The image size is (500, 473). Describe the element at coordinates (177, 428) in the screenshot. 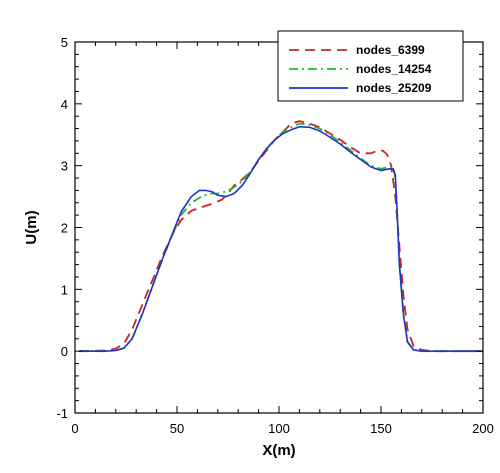

I see `x-tick-label: 50` at that location.